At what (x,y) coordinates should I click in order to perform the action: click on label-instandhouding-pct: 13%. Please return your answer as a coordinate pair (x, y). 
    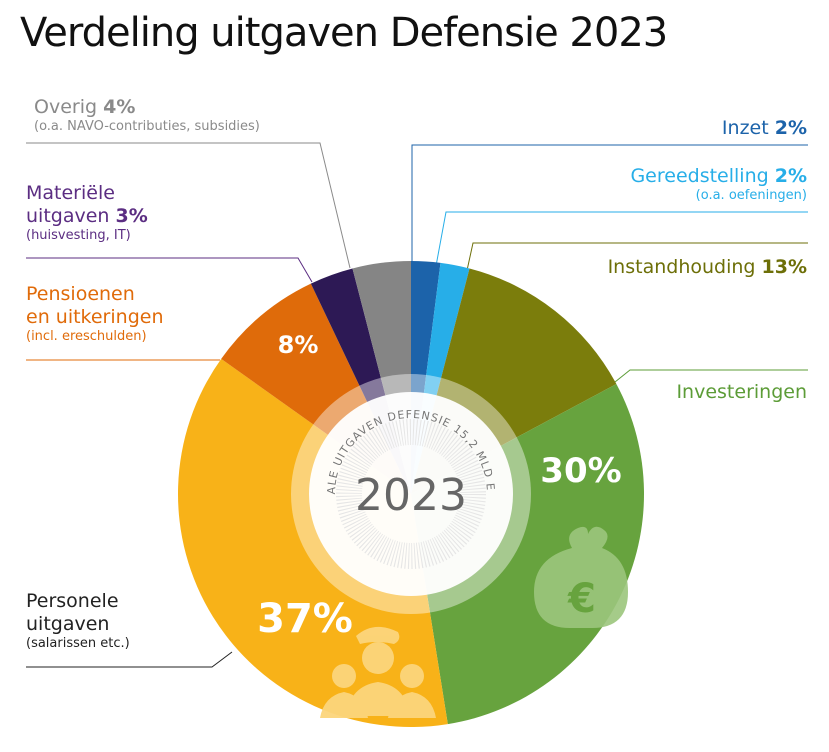
    Looking at the image, I should click on (784, 267).